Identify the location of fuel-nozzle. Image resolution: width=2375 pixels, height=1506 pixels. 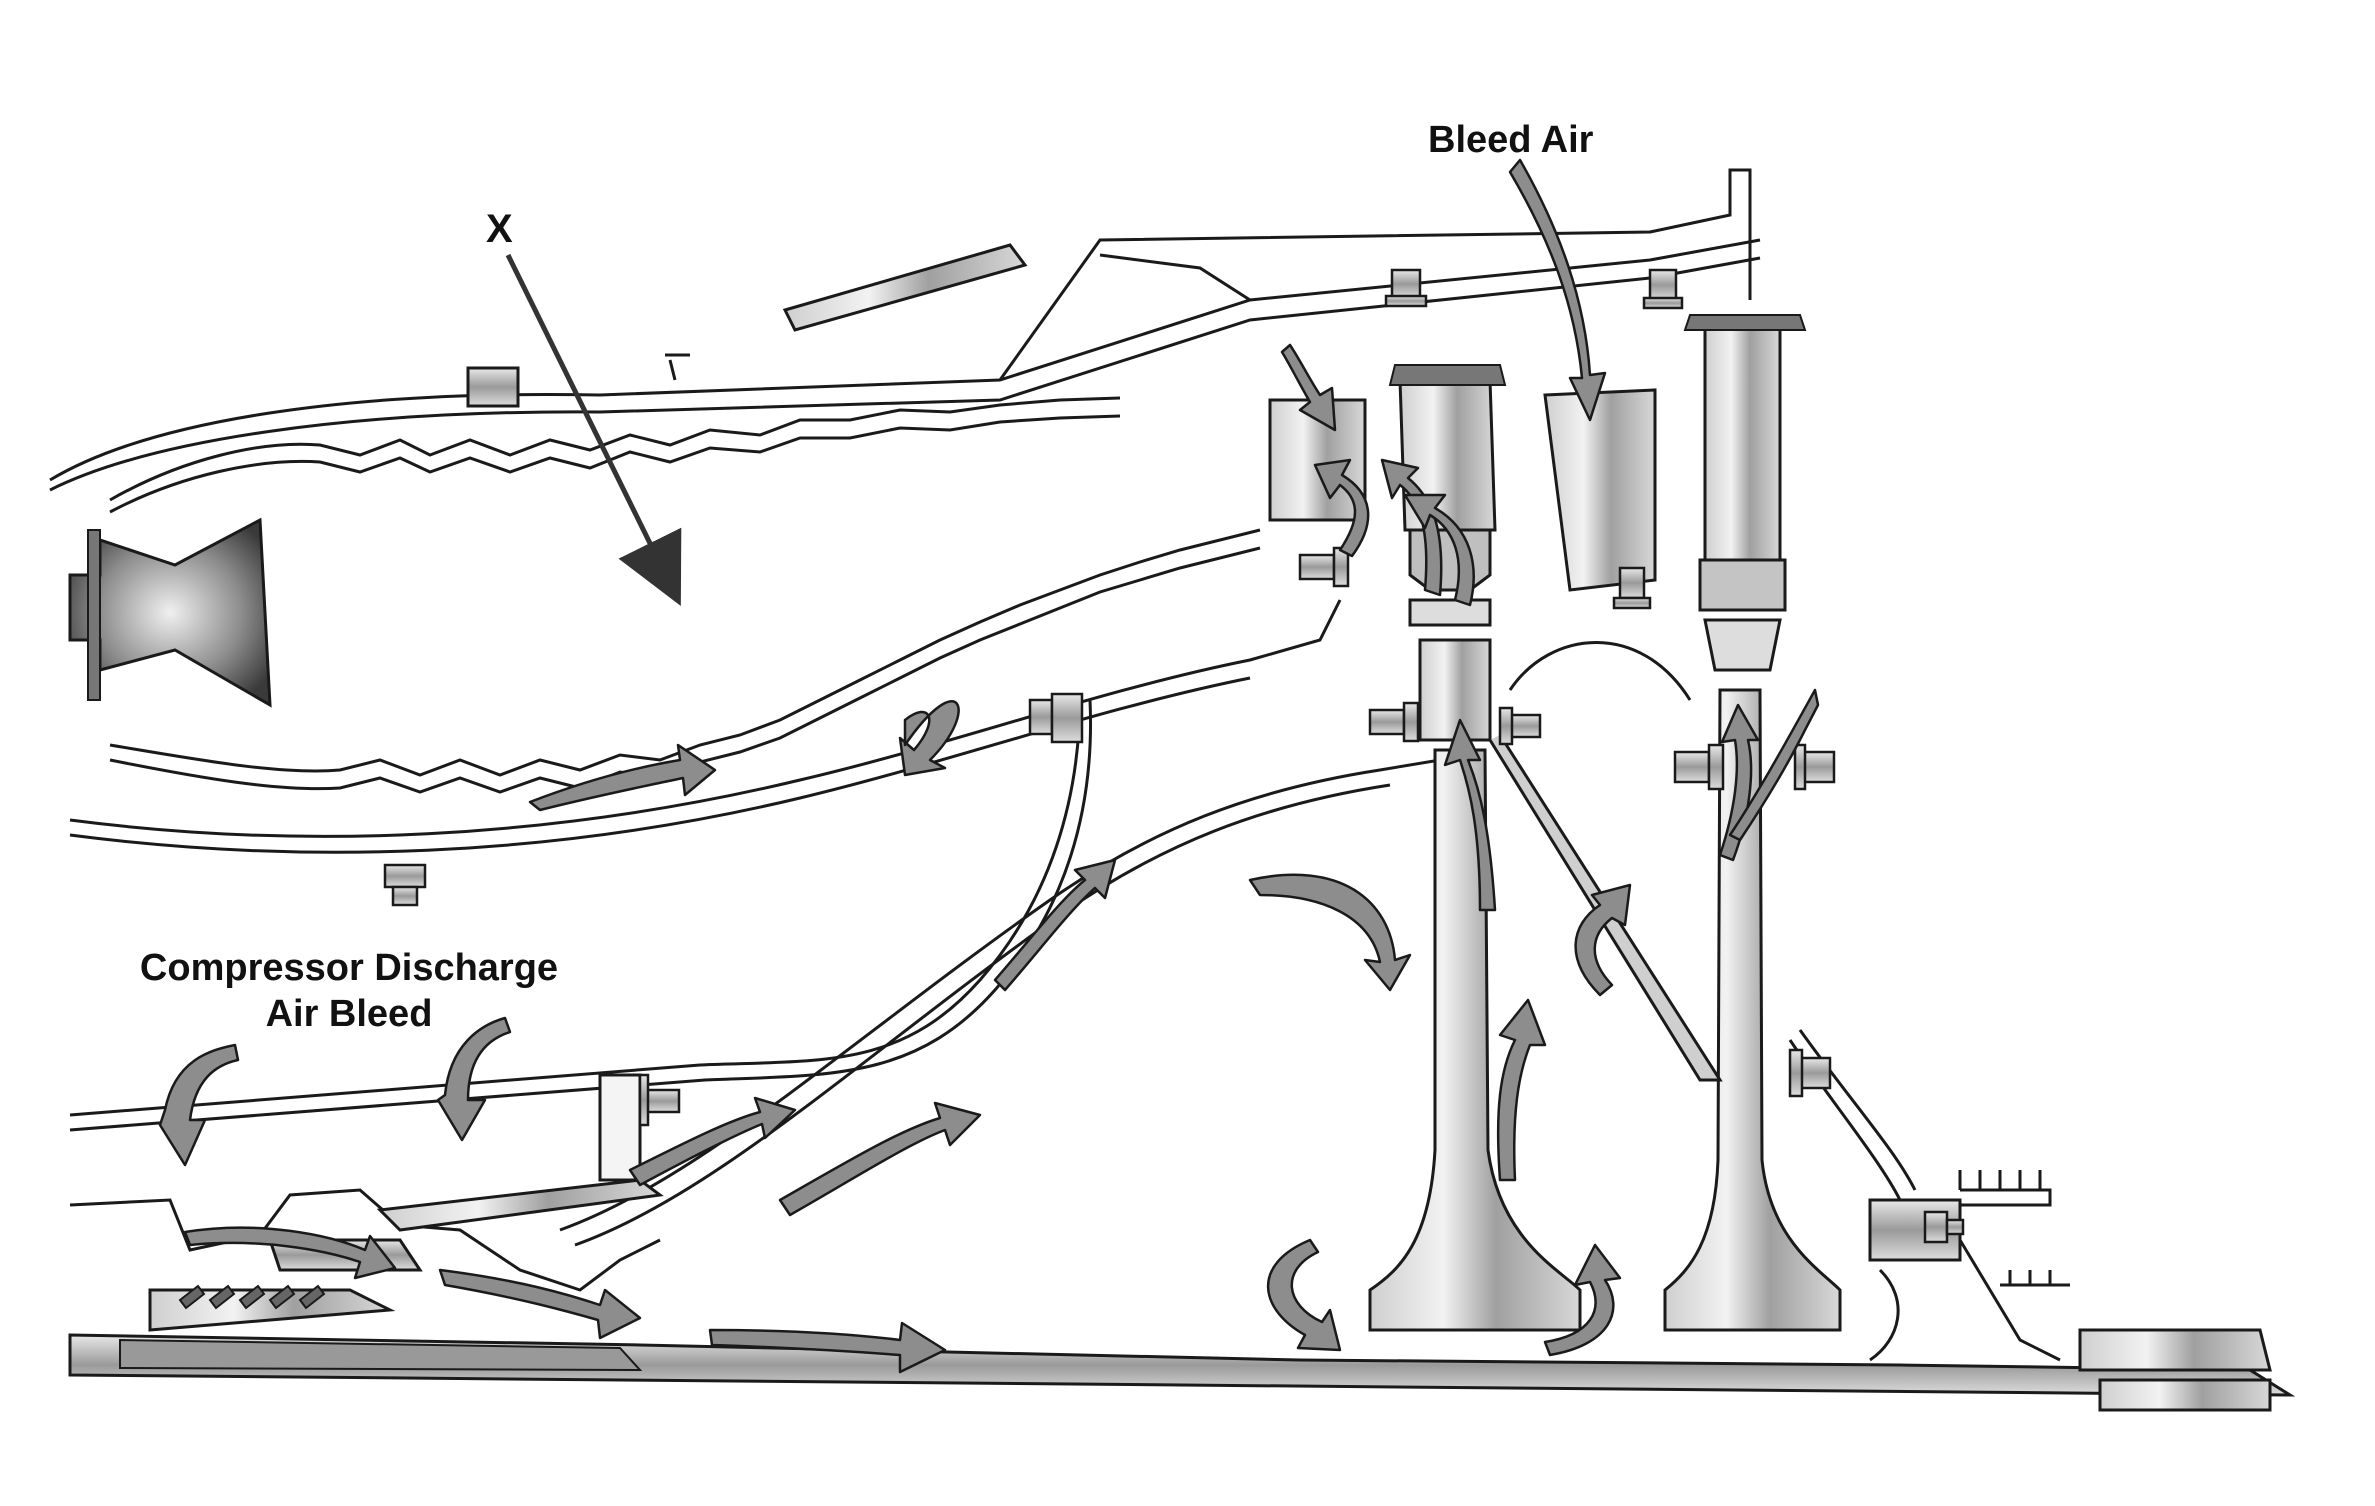
(170, 612).